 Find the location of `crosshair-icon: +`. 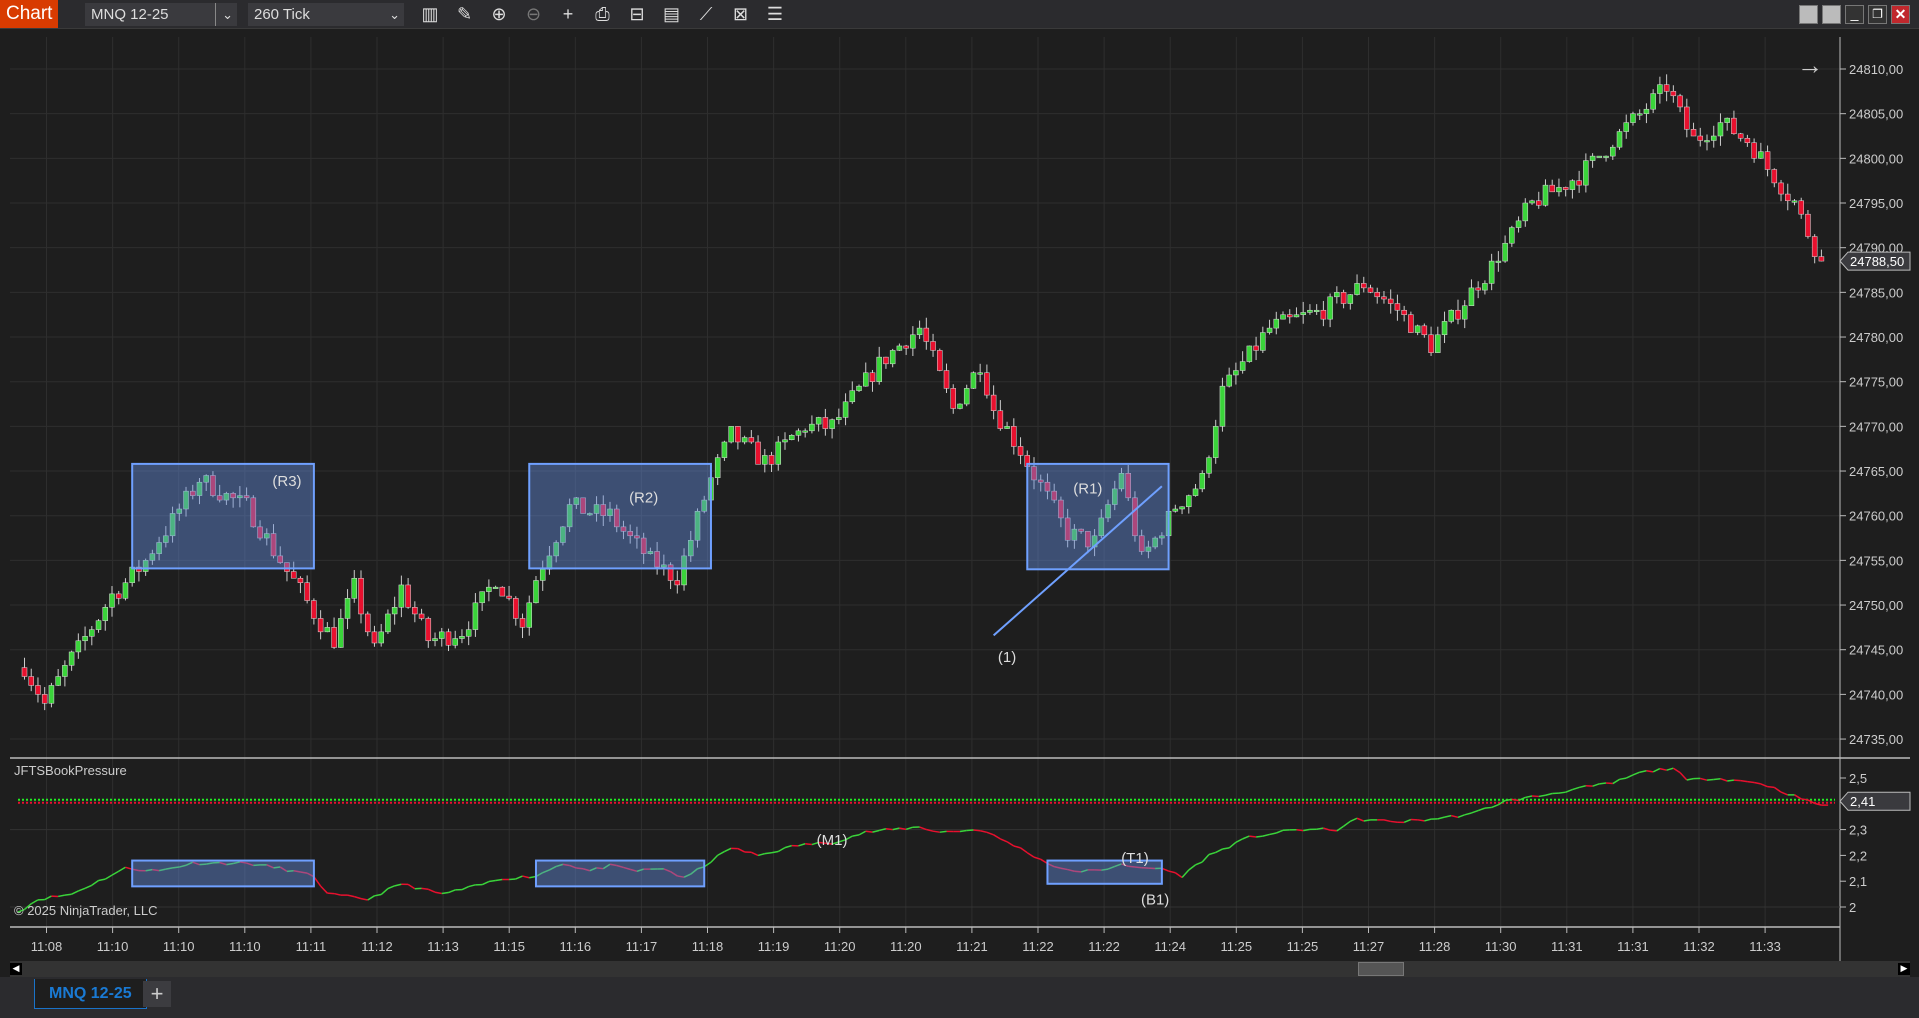

crosshair-icon: + is located at coordinates (568, 14).